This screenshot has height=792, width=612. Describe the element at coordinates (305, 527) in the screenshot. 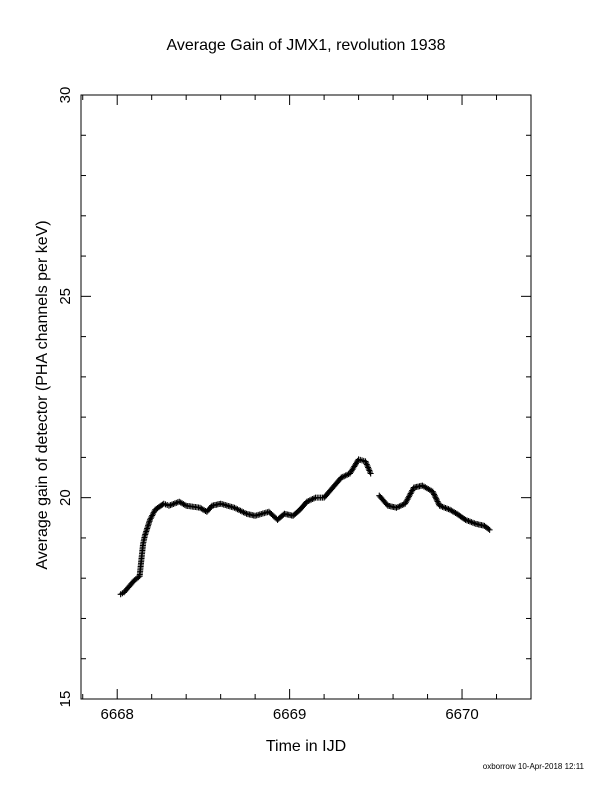

I see `data-points` at that location.